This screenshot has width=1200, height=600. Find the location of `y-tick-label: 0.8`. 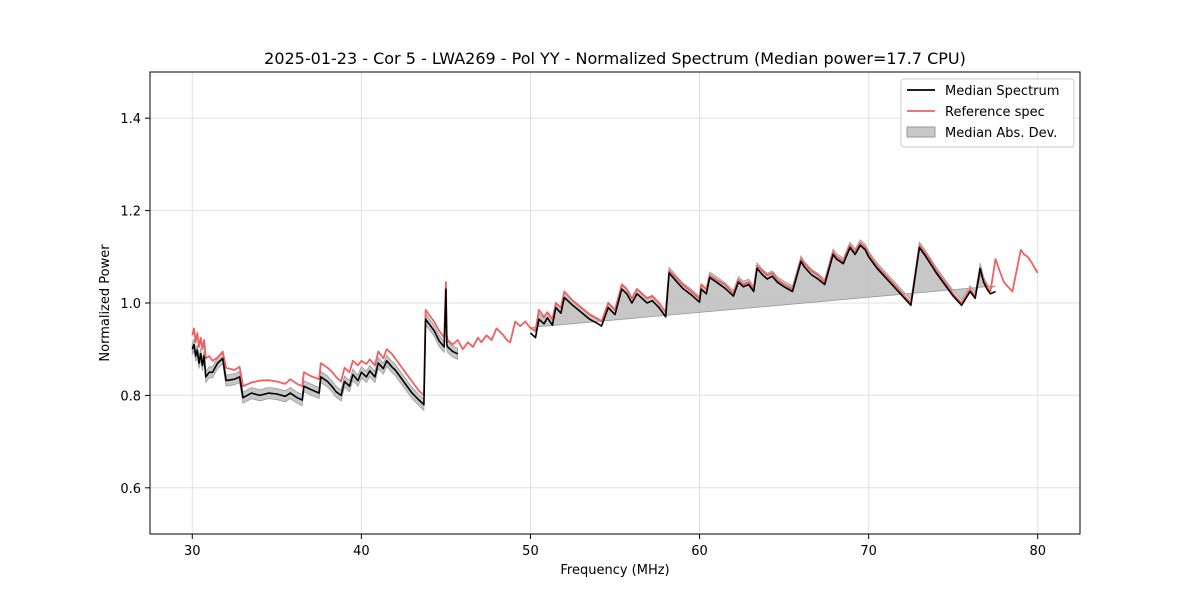

y-tick-label: 0.8 is located at coordinates (130, 396).